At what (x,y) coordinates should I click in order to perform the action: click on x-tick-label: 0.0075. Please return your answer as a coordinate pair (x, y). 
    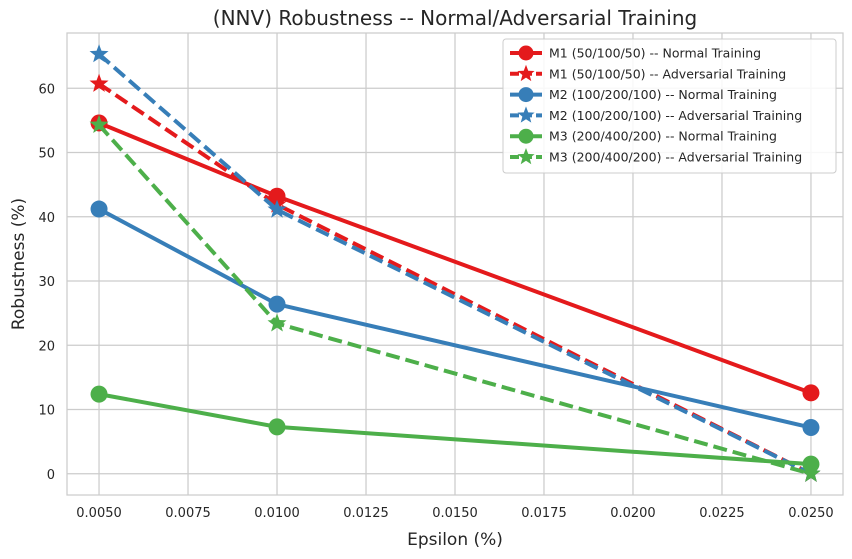
    Looking at the image, I should click on (188, 513).